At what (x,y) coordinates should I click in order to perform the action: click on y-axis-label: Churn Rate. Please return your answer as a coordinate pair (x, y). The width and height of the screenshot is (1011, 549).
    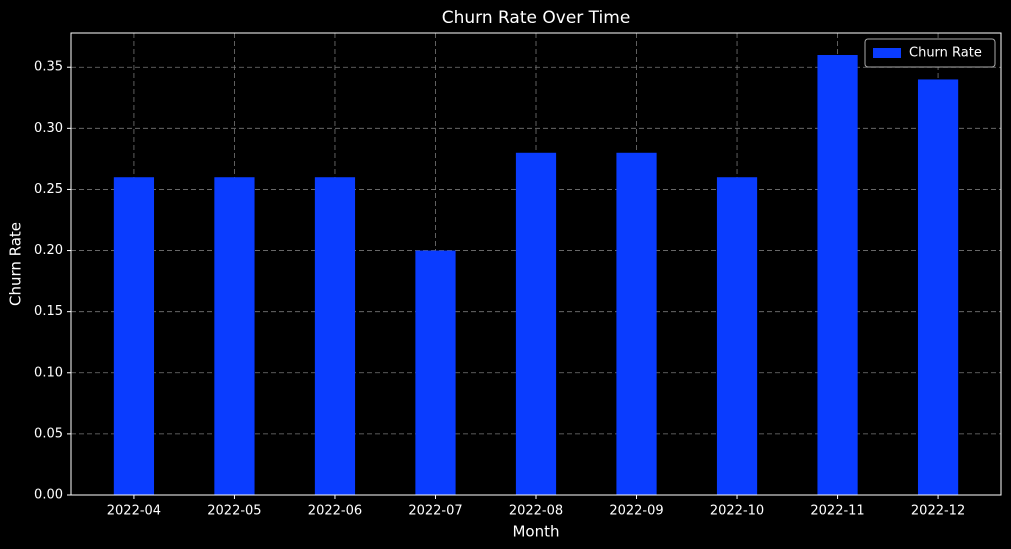
    Looking at the image, I should click on (16, 264).